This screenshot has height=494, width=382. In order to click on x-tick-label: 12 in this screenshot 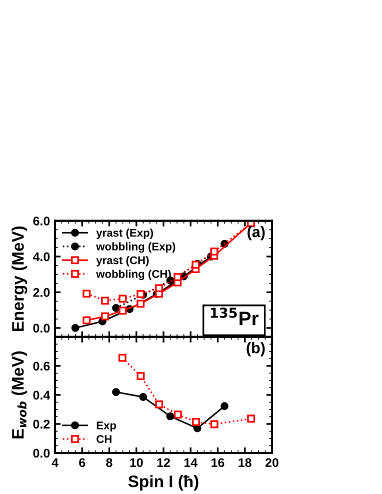, I will do `click(163, 462)`.